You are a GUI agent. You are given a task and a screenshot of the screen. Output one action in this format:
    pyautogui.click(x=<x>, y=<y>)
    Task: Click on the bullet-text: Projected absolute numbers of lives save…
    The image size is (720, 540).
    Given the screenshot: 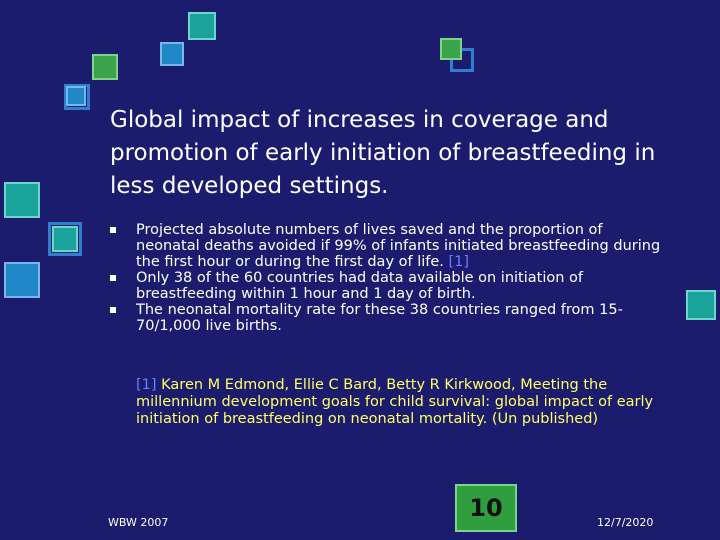 What is the action you would take?
    pyautogui.click(x=398, y=246)
    